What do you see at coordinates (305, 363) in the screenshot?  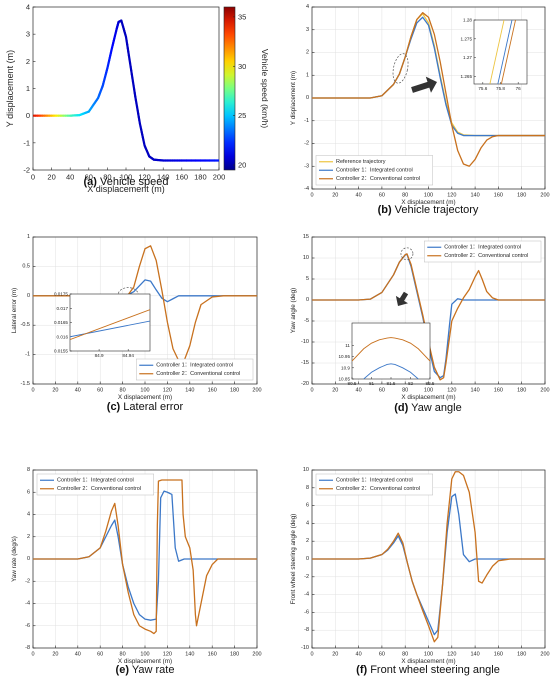 I see `y-tick-label: -15` at bounding box center [305, 363].